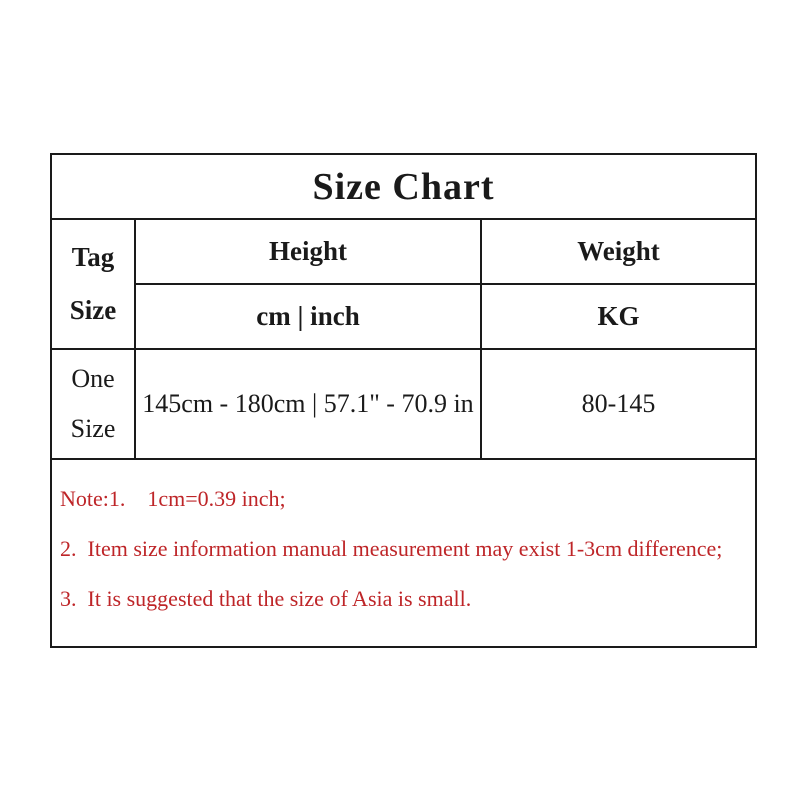  I want to click on weight-unit-text: KG, so click(618, 316).